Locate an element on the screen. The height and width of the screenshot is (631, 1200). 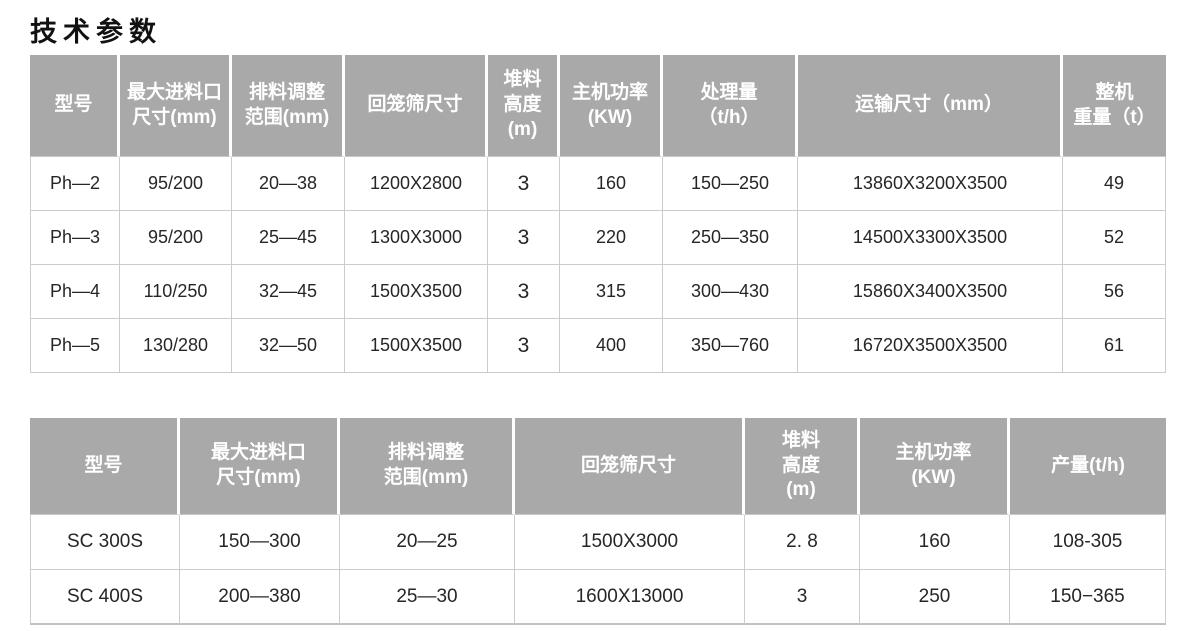
cell-screen-size: 1200X2800 is located at coordinates (416, 184).